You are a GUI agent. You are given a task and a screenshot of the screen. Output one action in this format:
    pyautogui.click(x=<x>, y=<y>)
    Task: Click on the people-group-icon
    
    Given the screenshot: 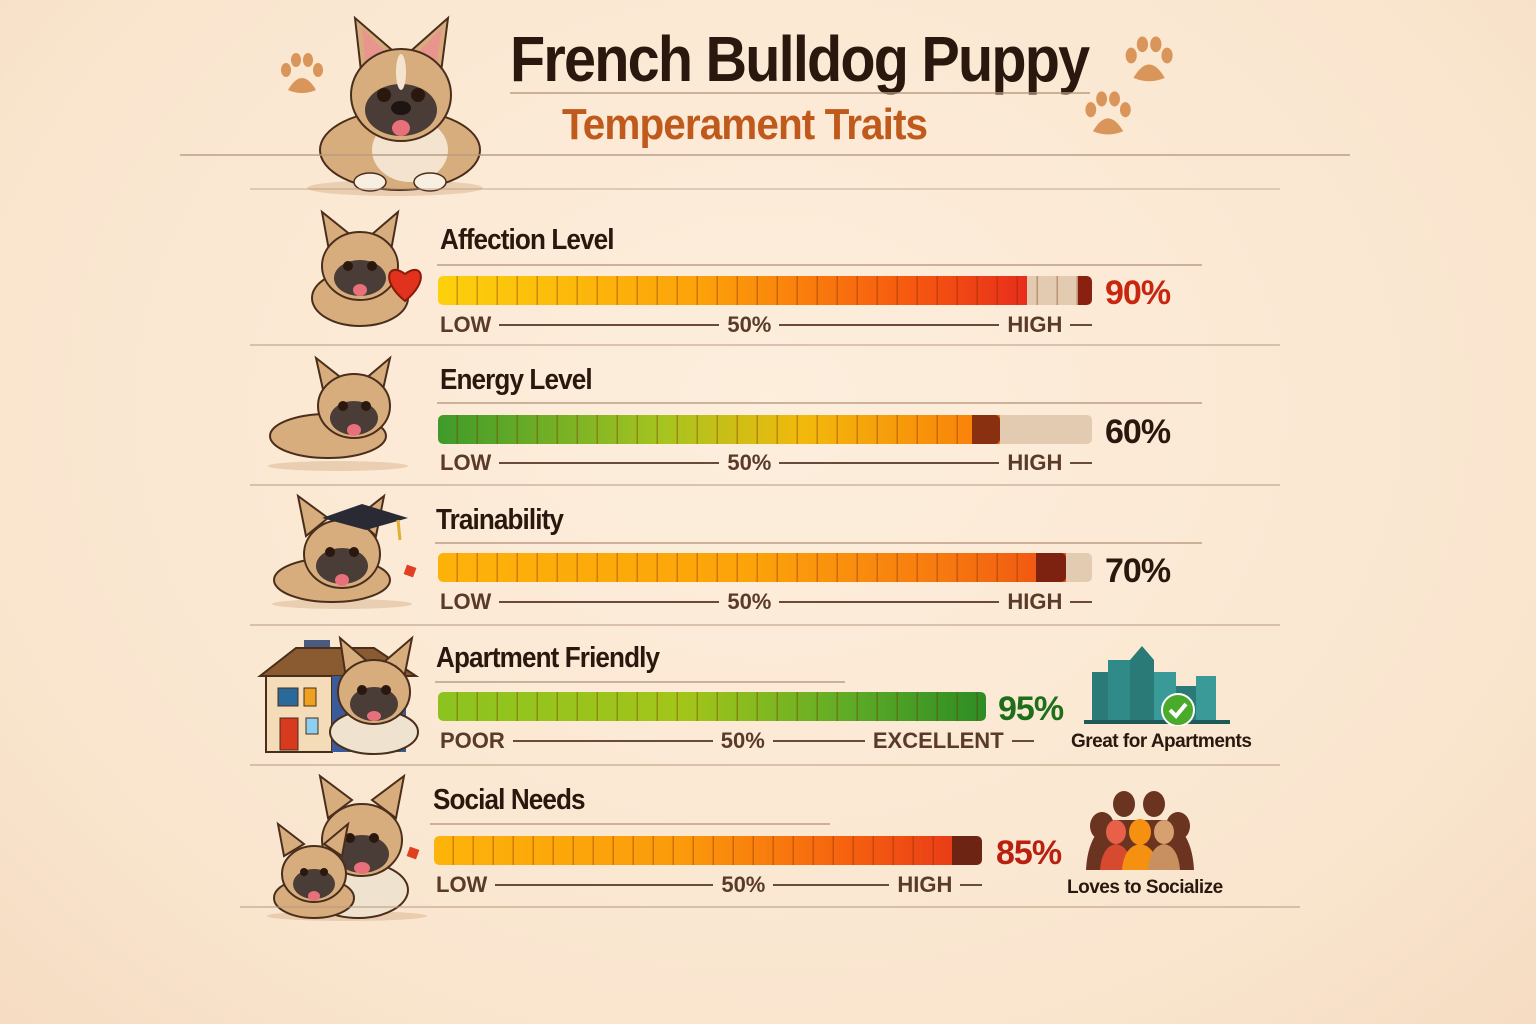 What is the action you would take?
    pyautogui.click(x=1140, y=830)
    